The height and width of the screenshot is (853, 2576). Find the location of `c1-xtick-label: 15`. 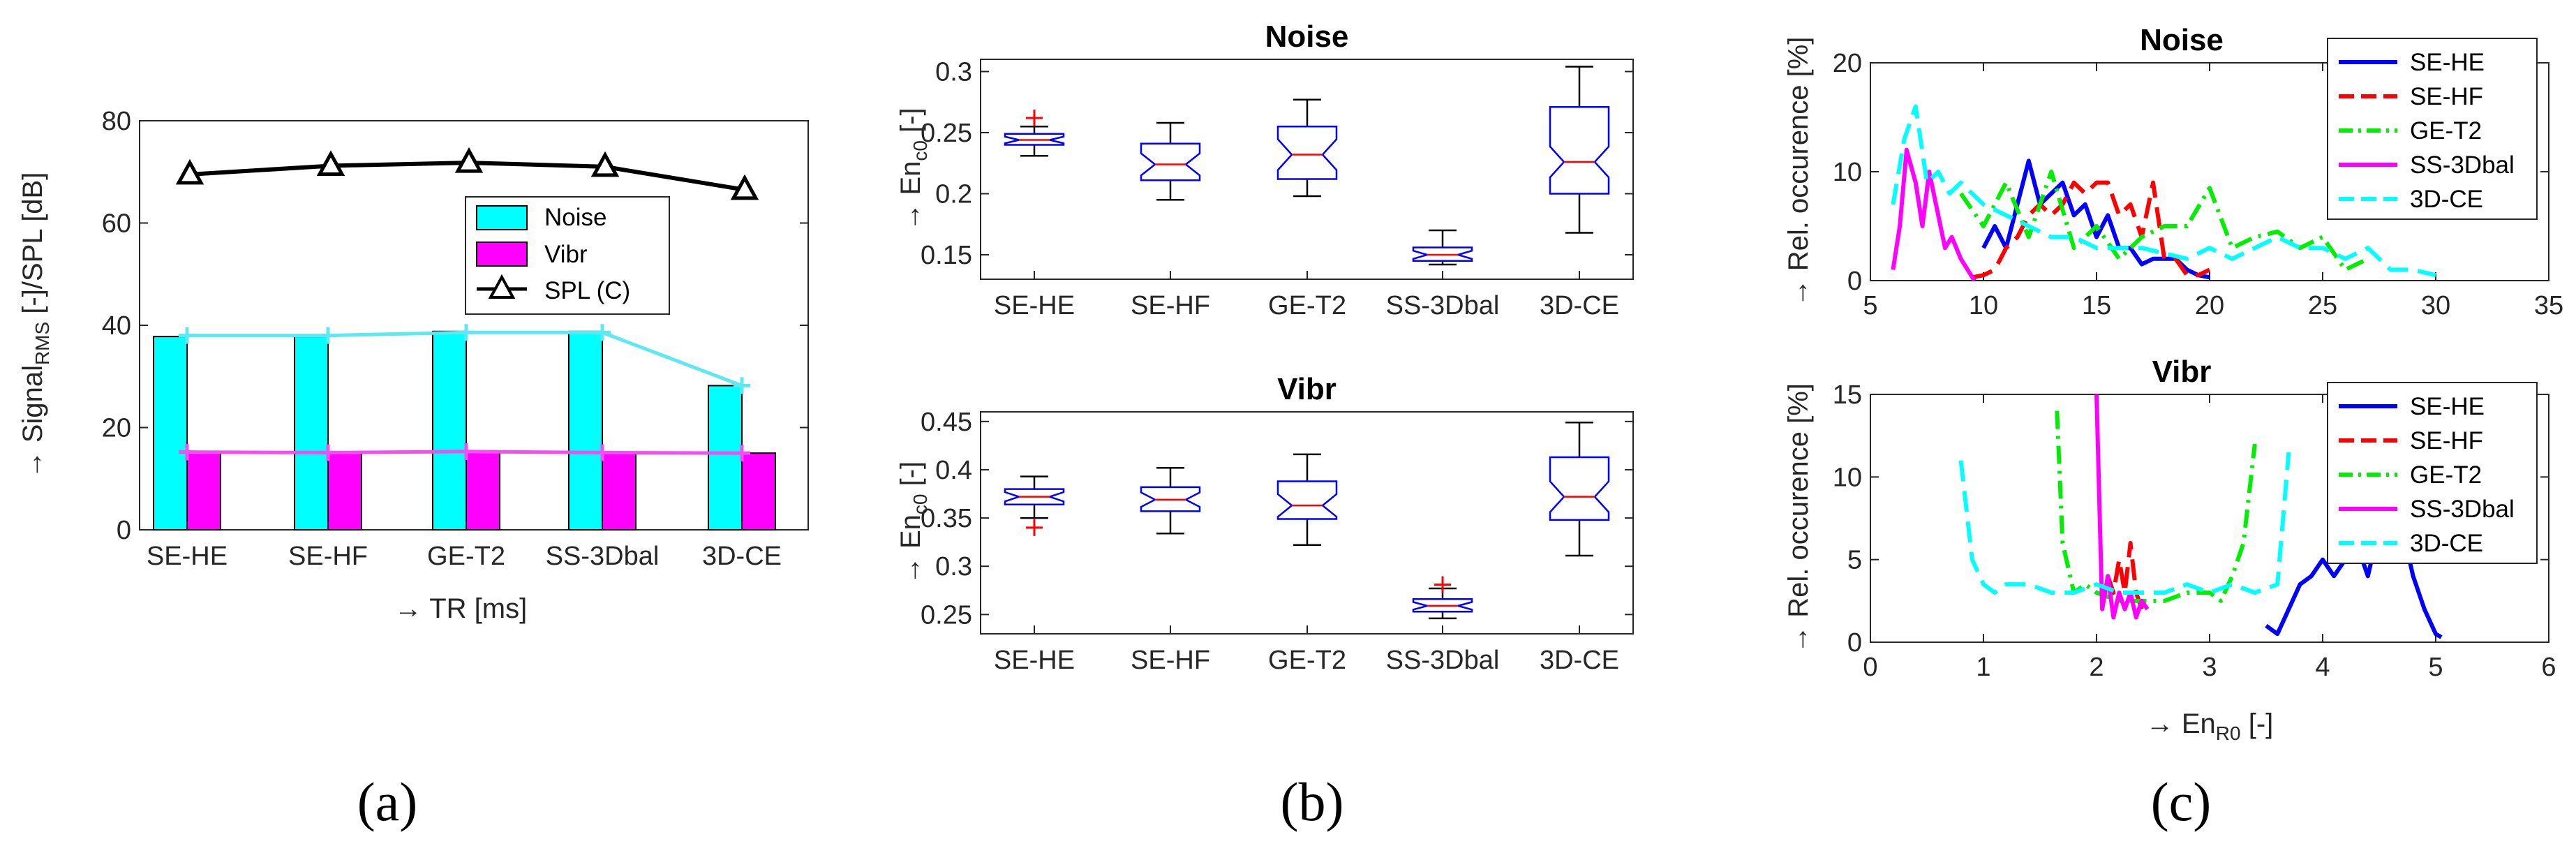

c1-xtick-label: 15 is located at coordinates (2096, 305).